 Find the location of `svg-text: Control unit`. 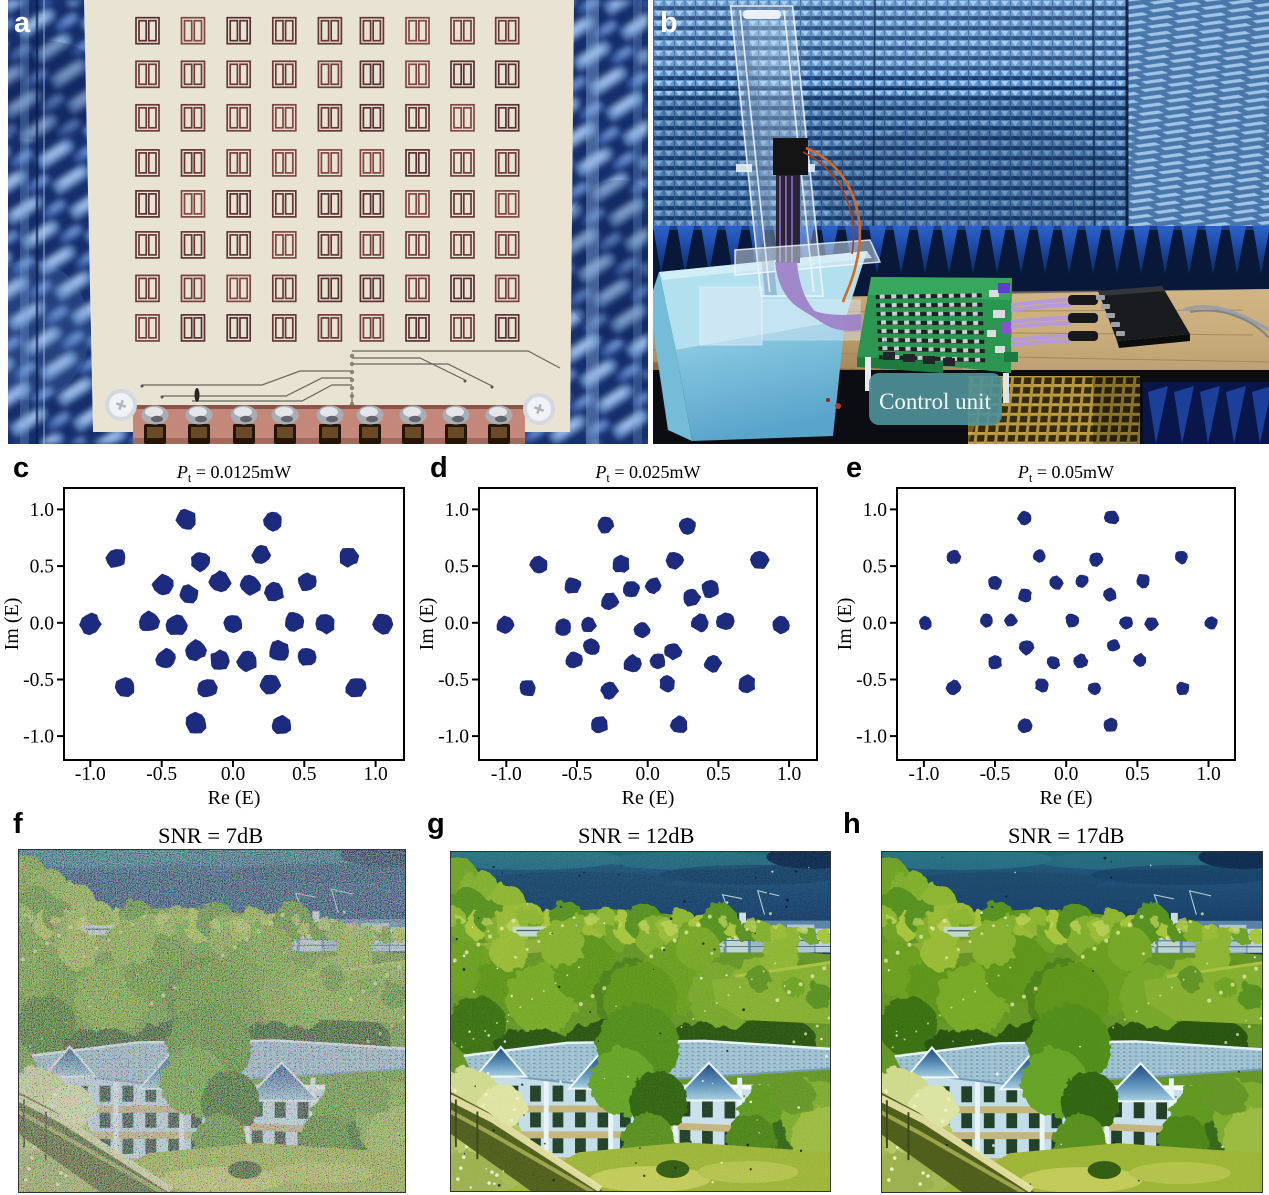

svg-text: Control unit is located at coordinates (935, 401).